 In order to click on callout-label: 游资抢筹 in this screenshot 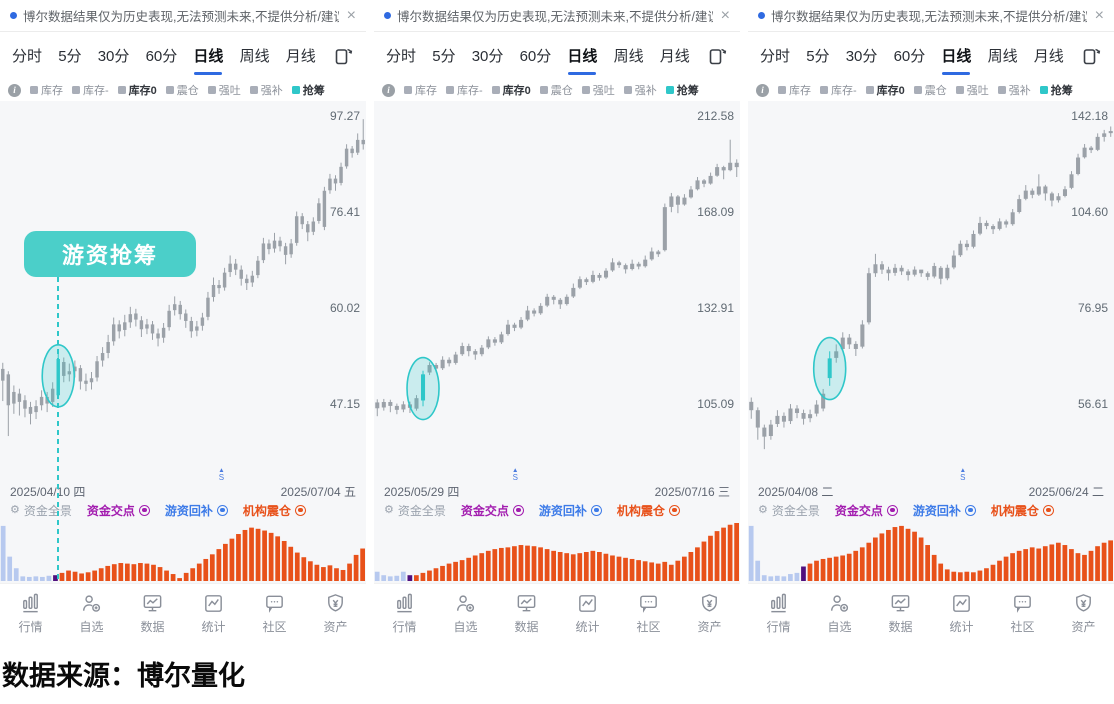, I will do `click(110, 254)`.